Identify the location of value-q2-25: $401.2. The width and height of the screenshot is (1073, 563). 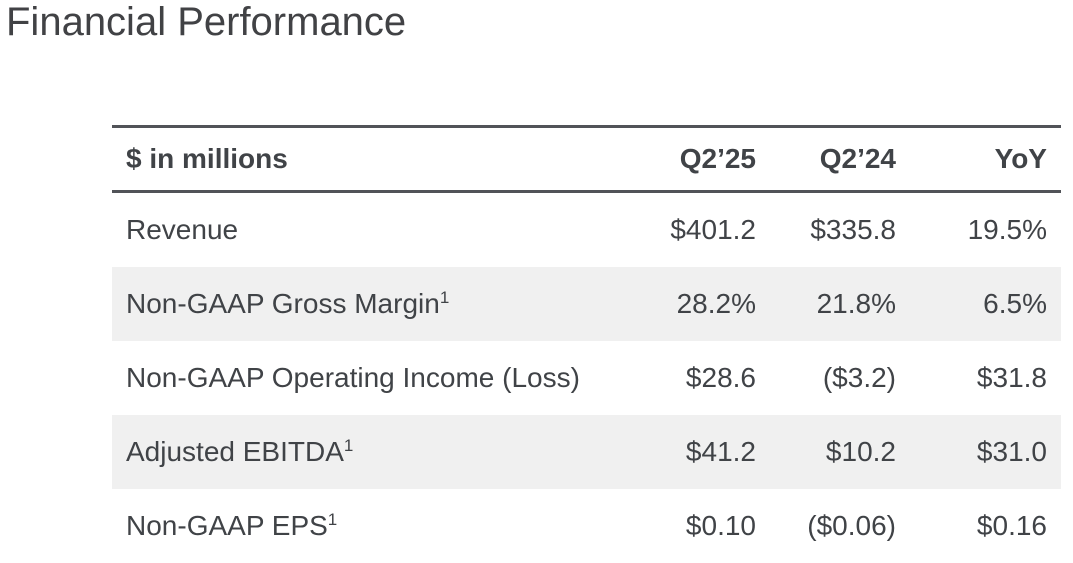
(713, 229).